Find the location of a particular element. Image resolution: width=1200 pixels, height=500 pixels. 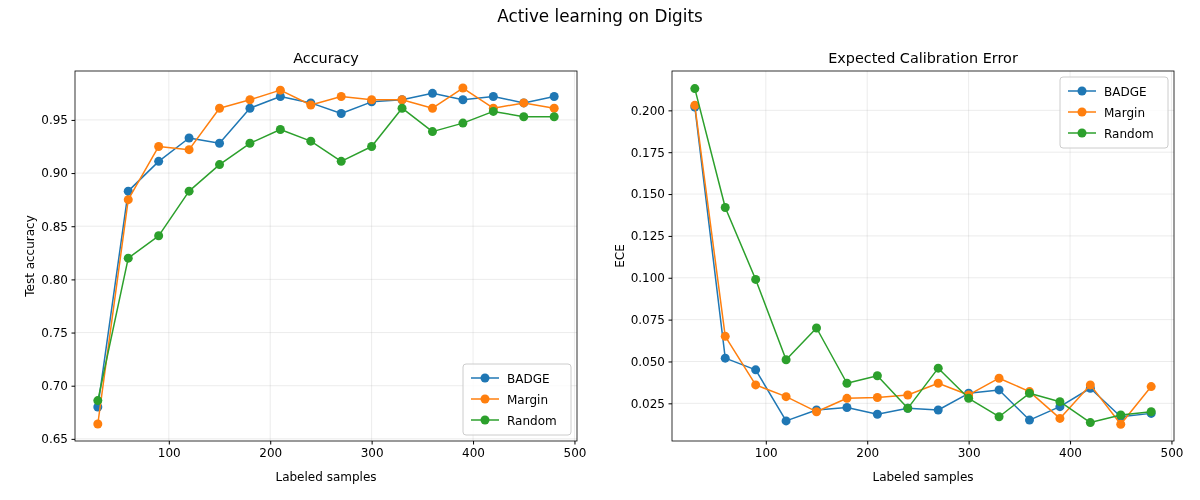

chart-title: Expected Calibration Error is located at coordinates (923, 58).